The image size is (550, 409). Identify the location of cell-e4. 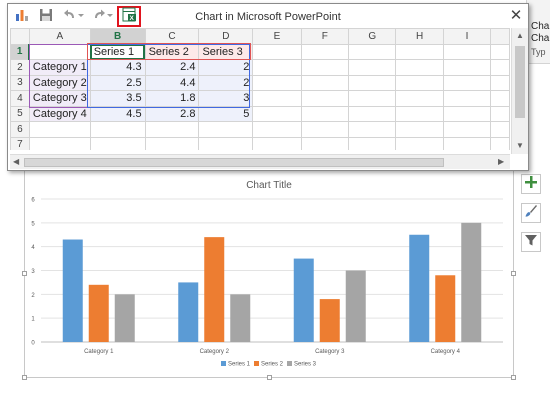
(277, 98).